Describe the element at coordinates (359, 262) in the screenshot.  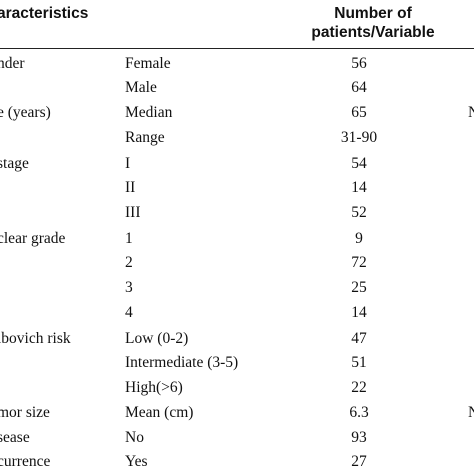
I see `value-cell: 72` at that location.